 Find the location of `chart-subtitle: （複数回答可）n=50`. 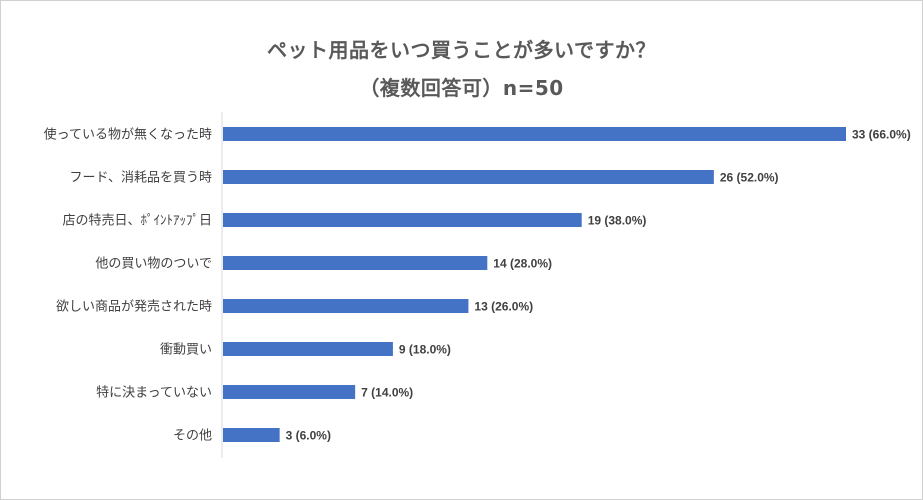

chart-subtitle: （複数回答可）n=50 is located at coordinates (461, 88).